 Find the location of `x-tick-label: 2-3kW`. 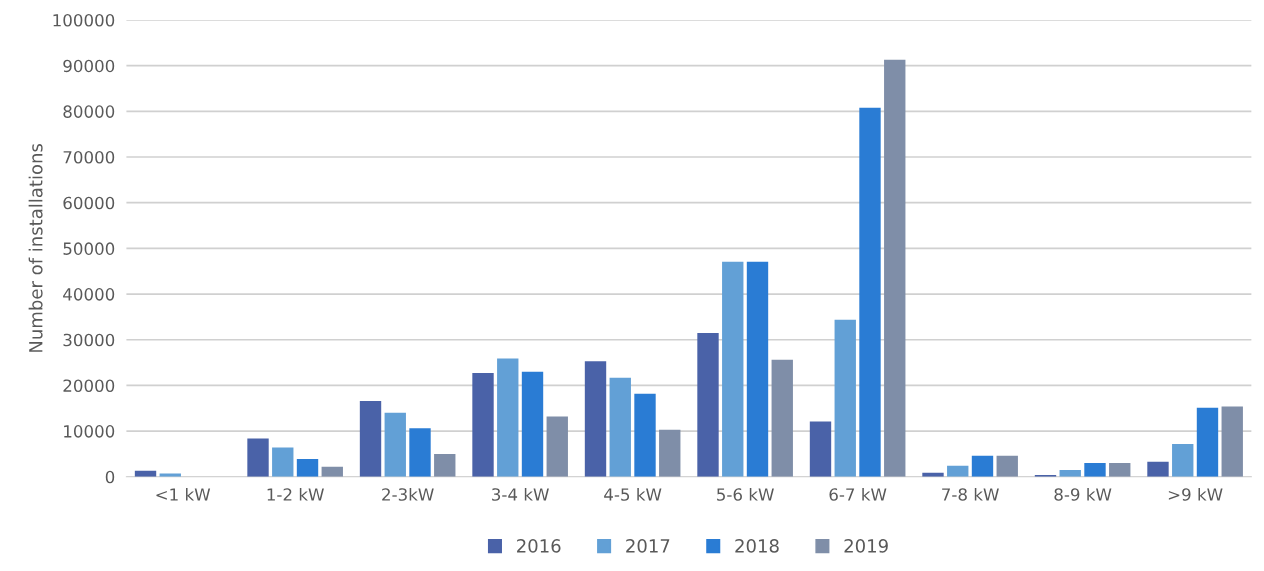

x-tick-label: 2-3kW is located at coordinates (408, 494).